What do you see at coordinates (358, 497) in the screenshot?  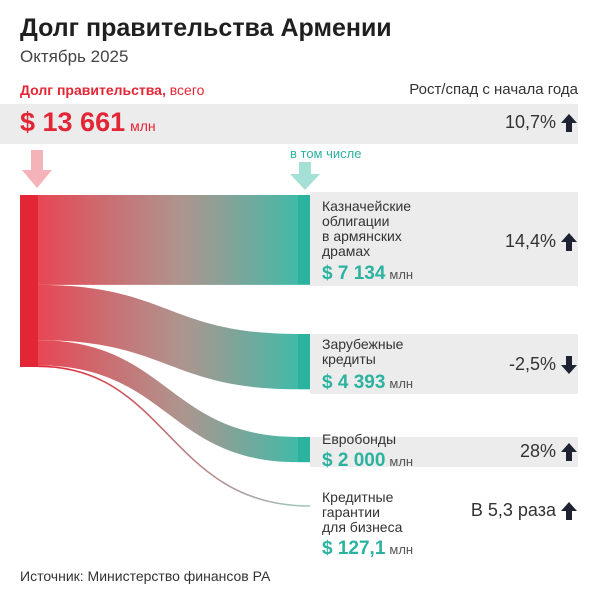 I see `label-guarantees-line-1: Кредитные` at bounding box center [358, 497].